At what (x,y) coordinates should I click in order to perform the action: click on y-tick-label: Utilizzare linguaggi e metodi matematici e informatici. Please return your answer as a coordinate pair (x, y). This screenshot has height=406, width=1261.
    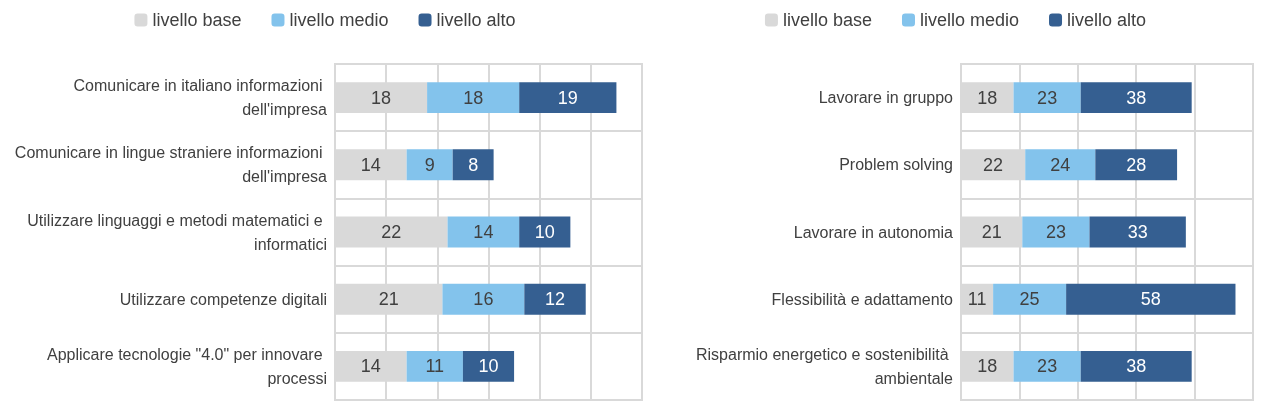
    Looking at the image, I should click on (177, 232).